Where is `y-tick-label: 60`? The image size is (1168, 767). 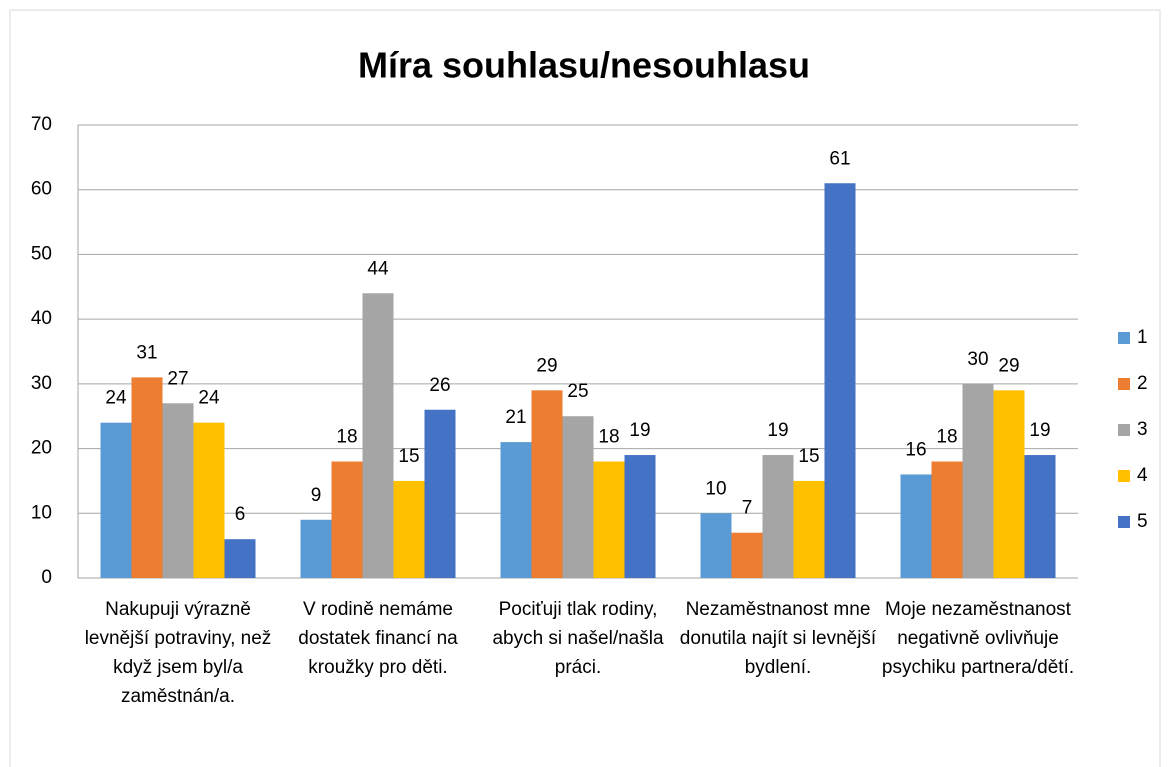 y-tick-label: 60 is located at coordinates (41, 189).